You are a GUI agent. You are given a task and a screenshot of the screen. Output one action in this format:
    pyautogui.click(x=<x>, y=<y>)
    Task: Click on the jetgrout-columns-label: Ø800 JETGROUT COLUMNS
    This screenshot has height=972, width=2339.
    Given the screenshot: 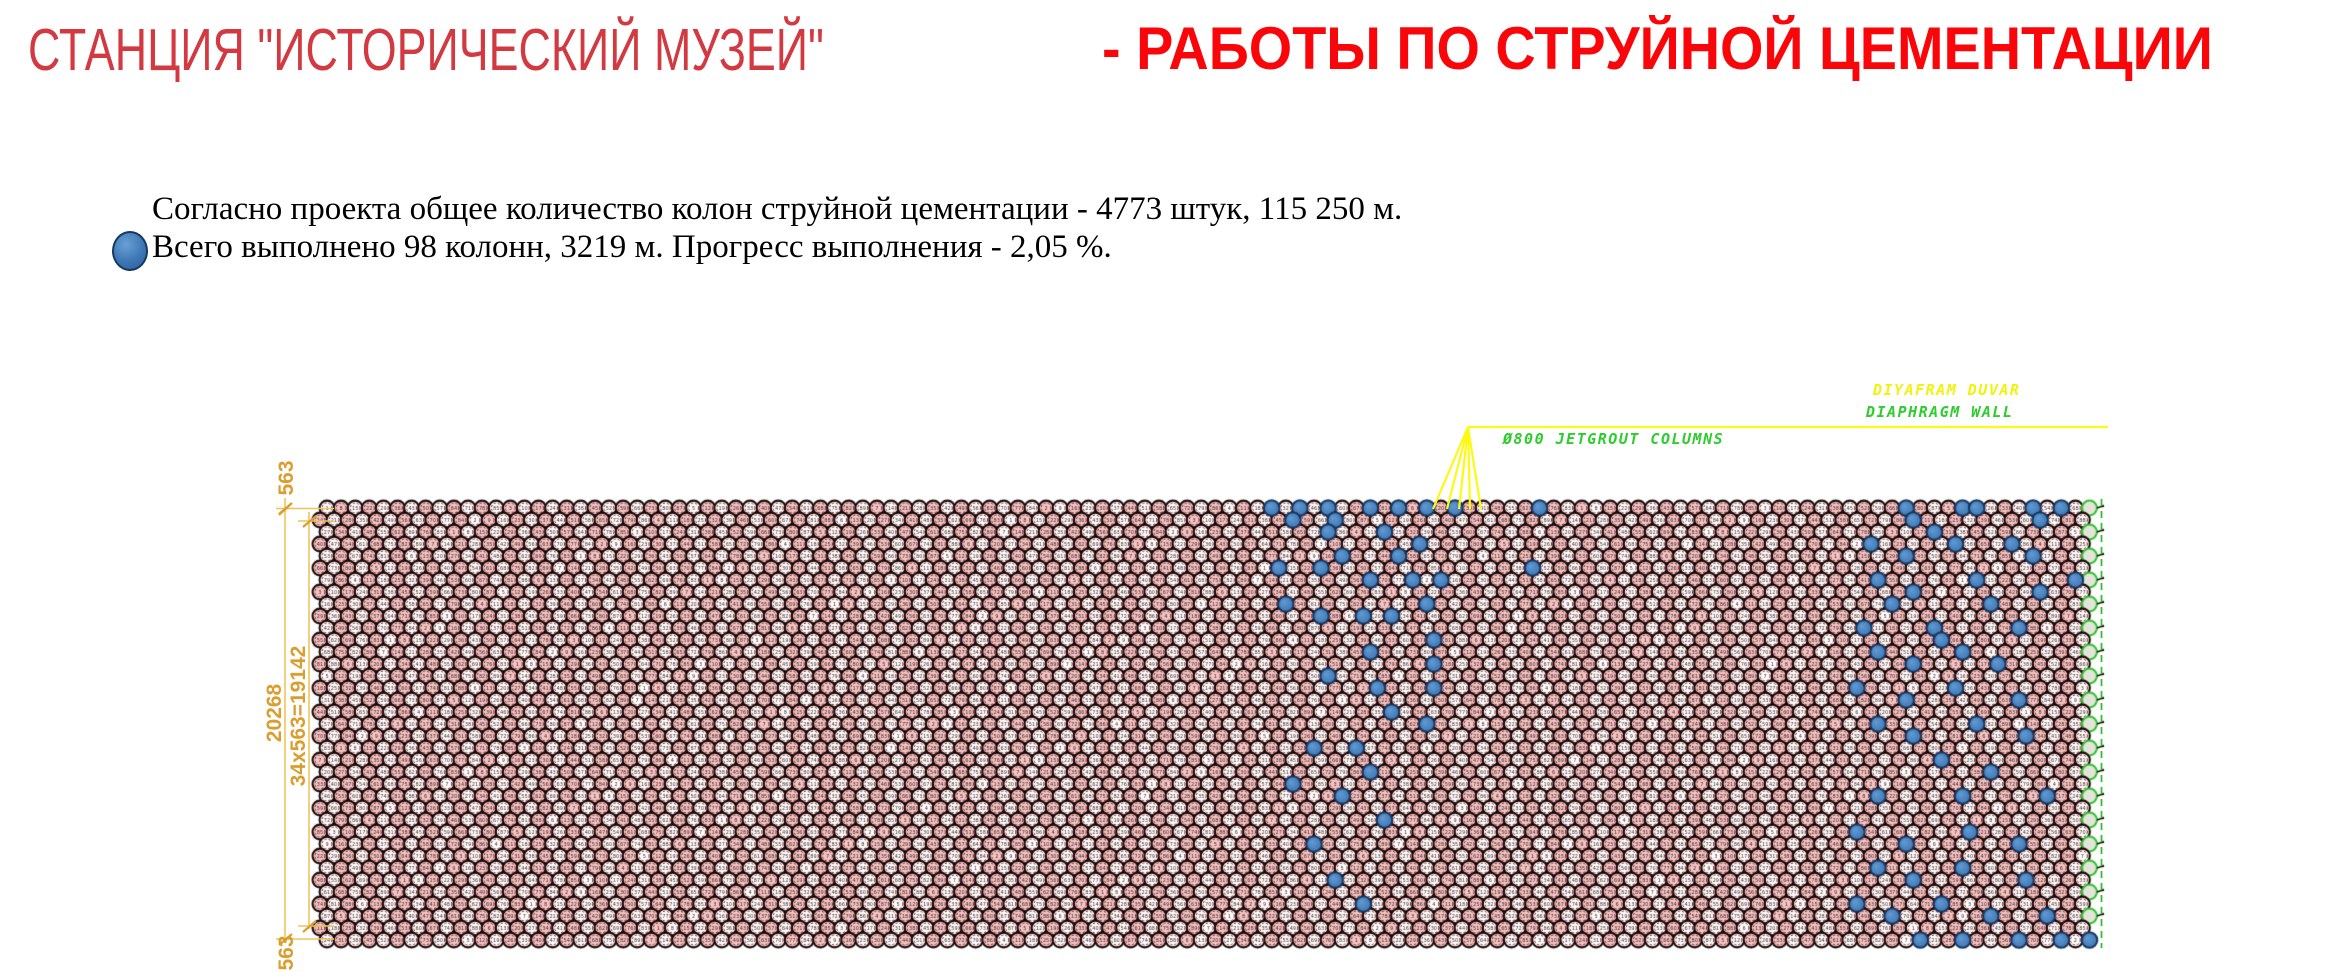 What is the action you would take?
    pyautogui.click(x=1614, y=439)
    